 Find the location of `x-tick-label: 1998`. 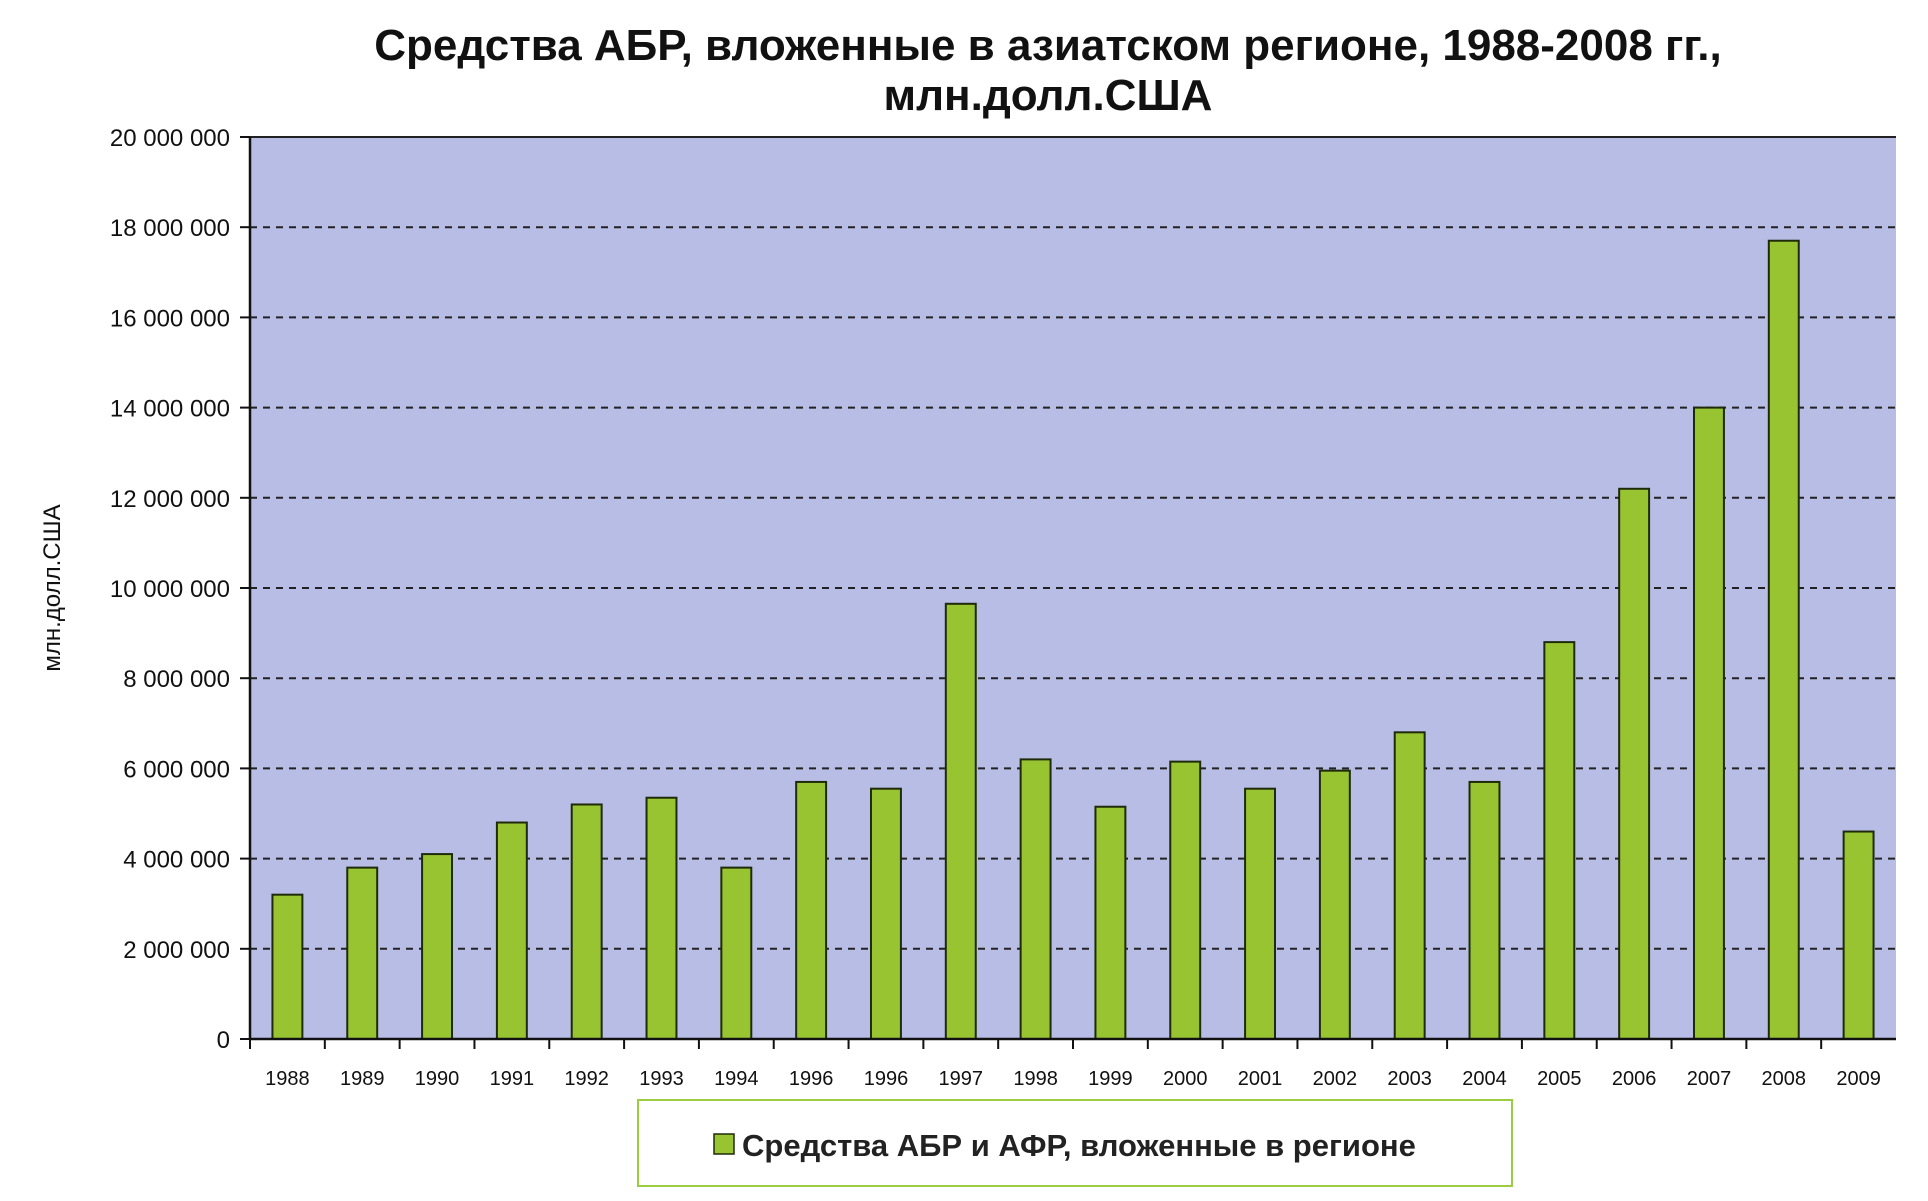

x-tick-label: 1998 is located at coordinates (1035, 1079).